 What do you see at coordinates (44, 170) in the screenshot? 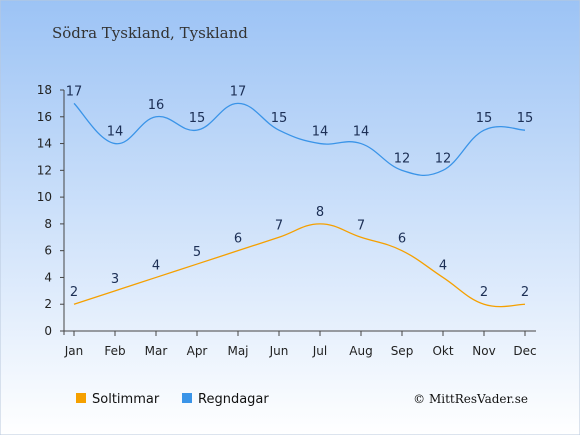
I see `y-tick-label: 12` at bounding box center [44, 170].